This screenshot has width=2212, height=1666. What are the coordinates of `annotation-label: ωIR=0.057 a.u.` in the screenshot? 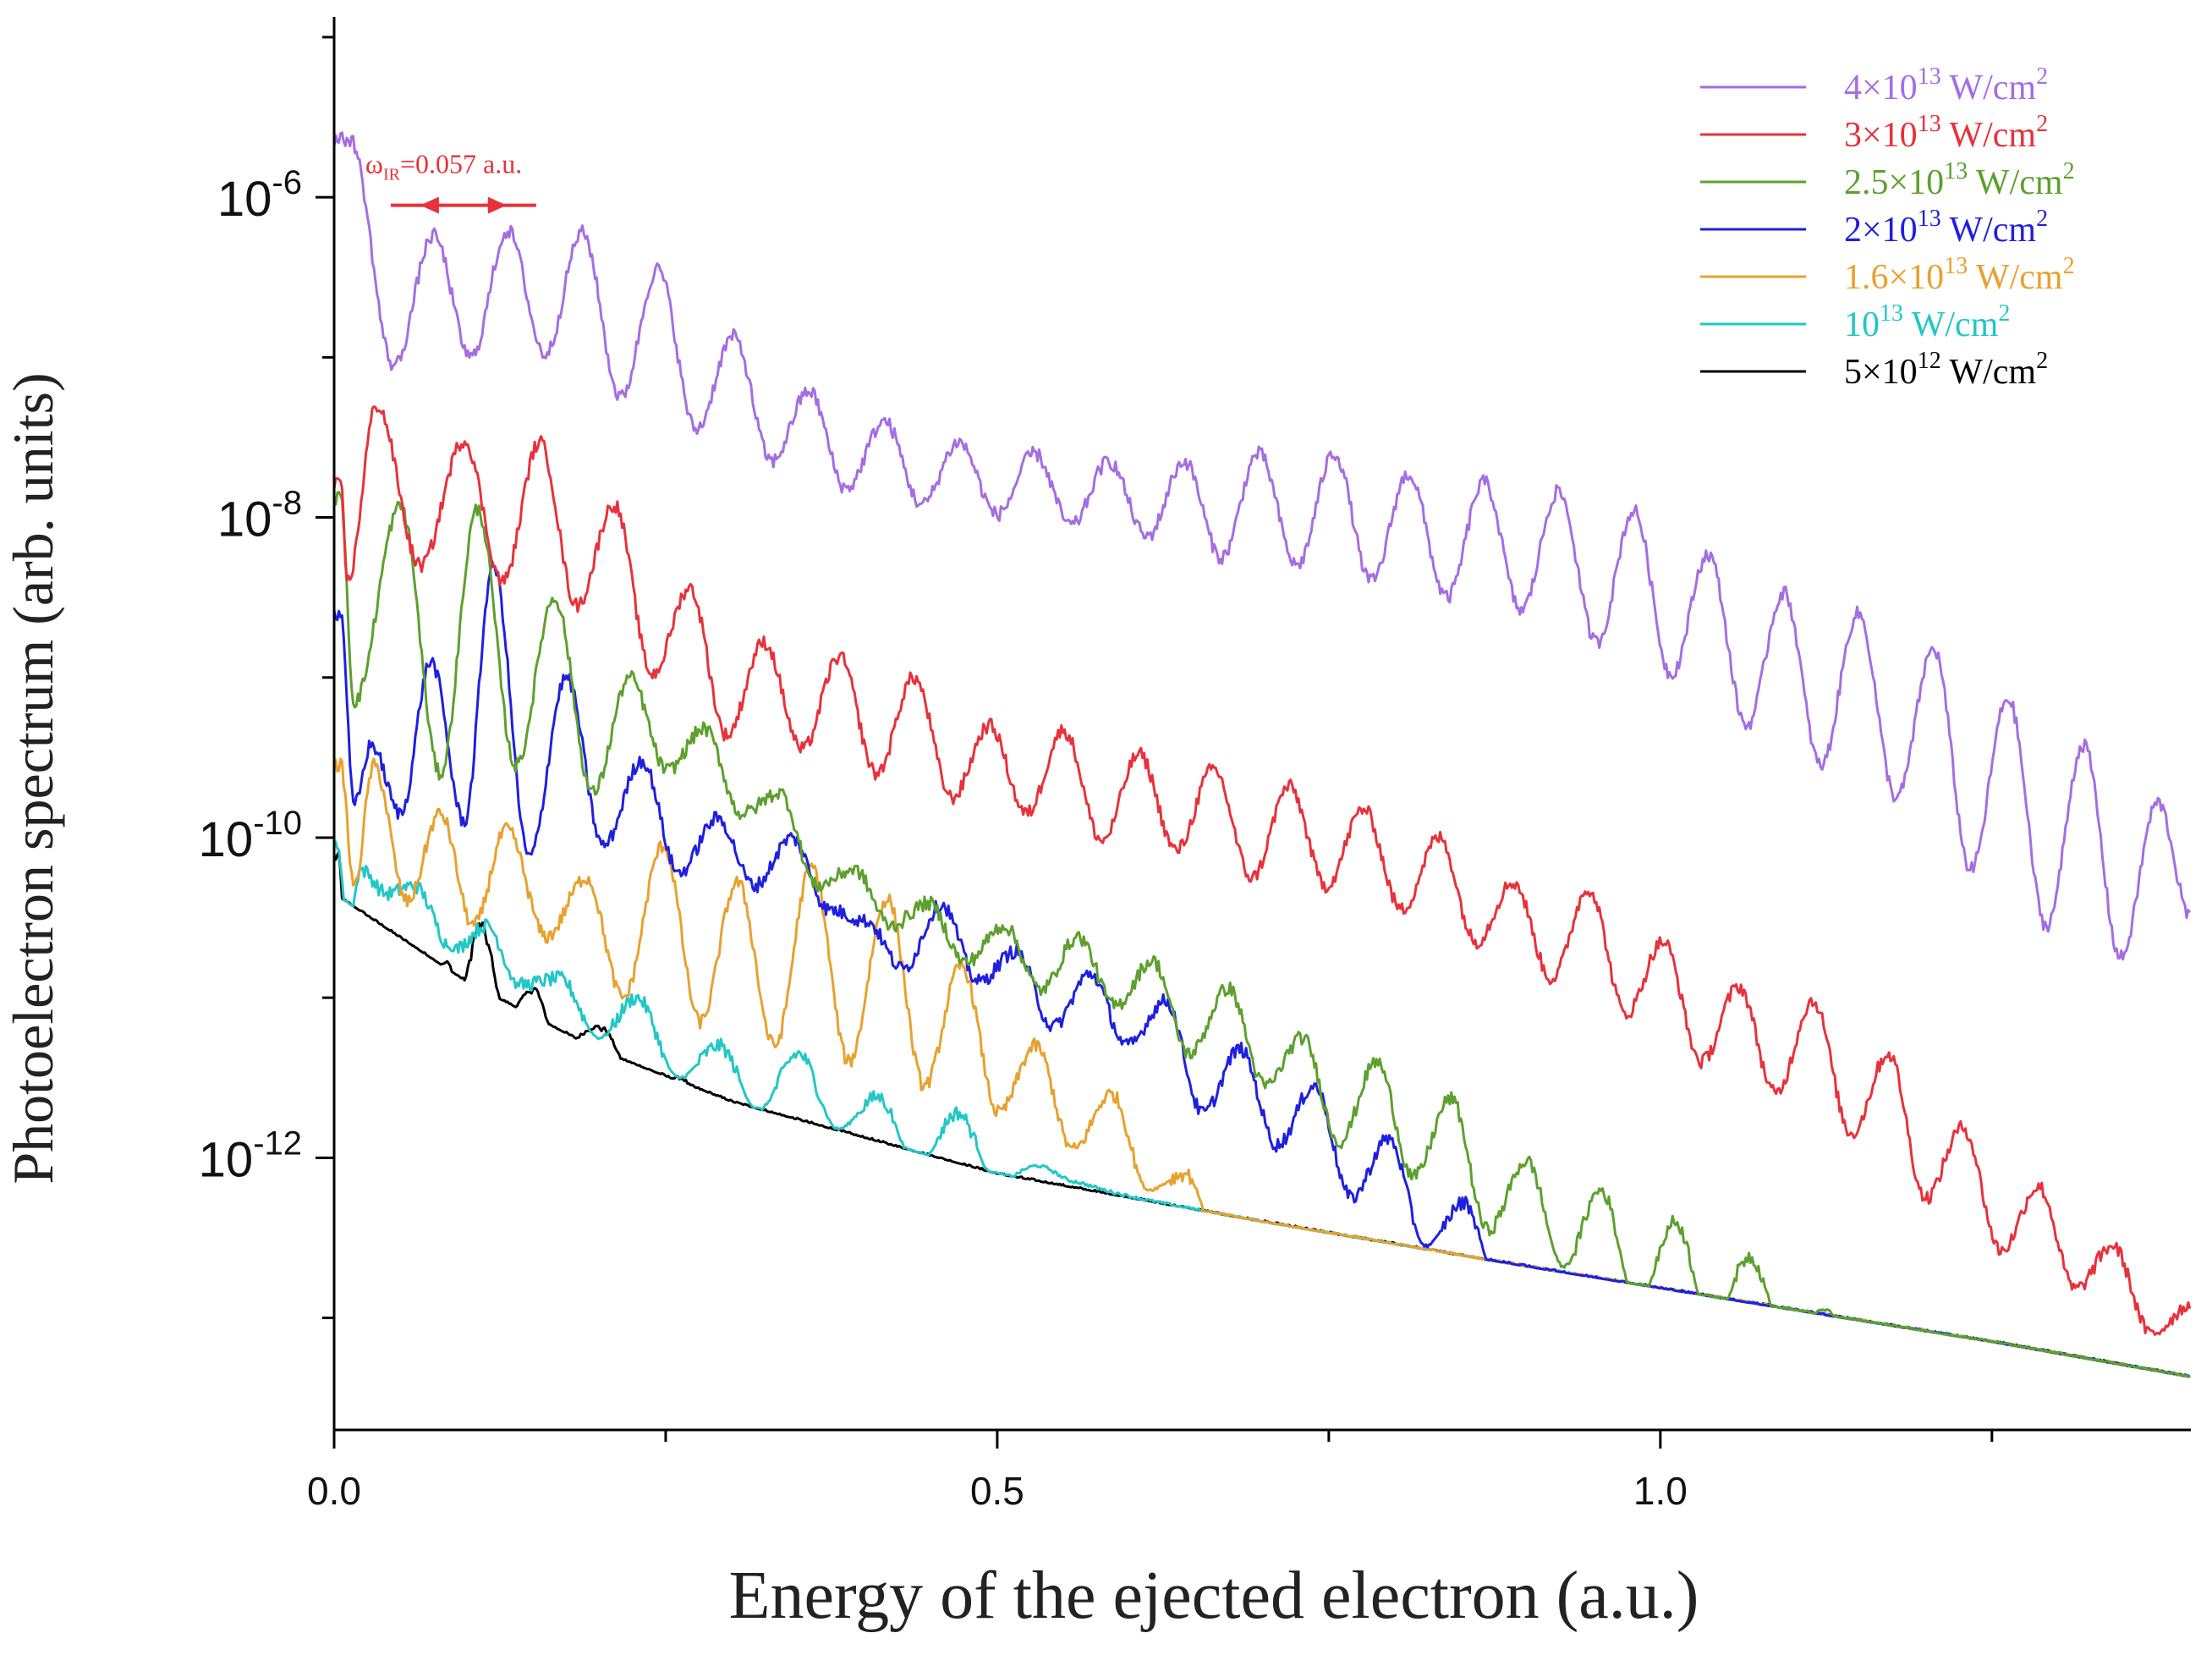 It's located at (443, 166).